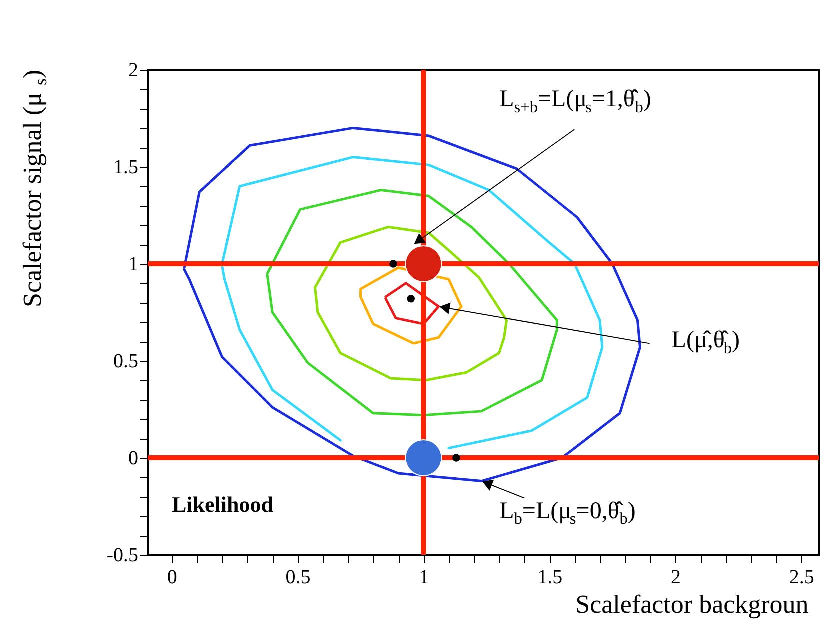 The image size is (829, 631). Describe the element at coordinates (34, 189) in the screenshot. I see `y-axis-title: Scalefactor signal (μs)` at that location.